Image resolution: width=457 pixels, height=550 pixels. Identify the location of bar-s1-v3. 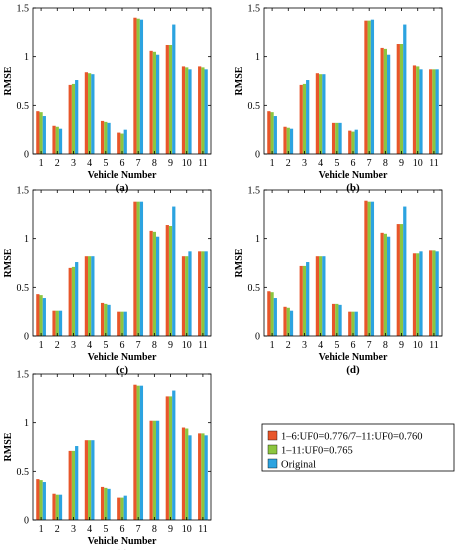
(70, 119).